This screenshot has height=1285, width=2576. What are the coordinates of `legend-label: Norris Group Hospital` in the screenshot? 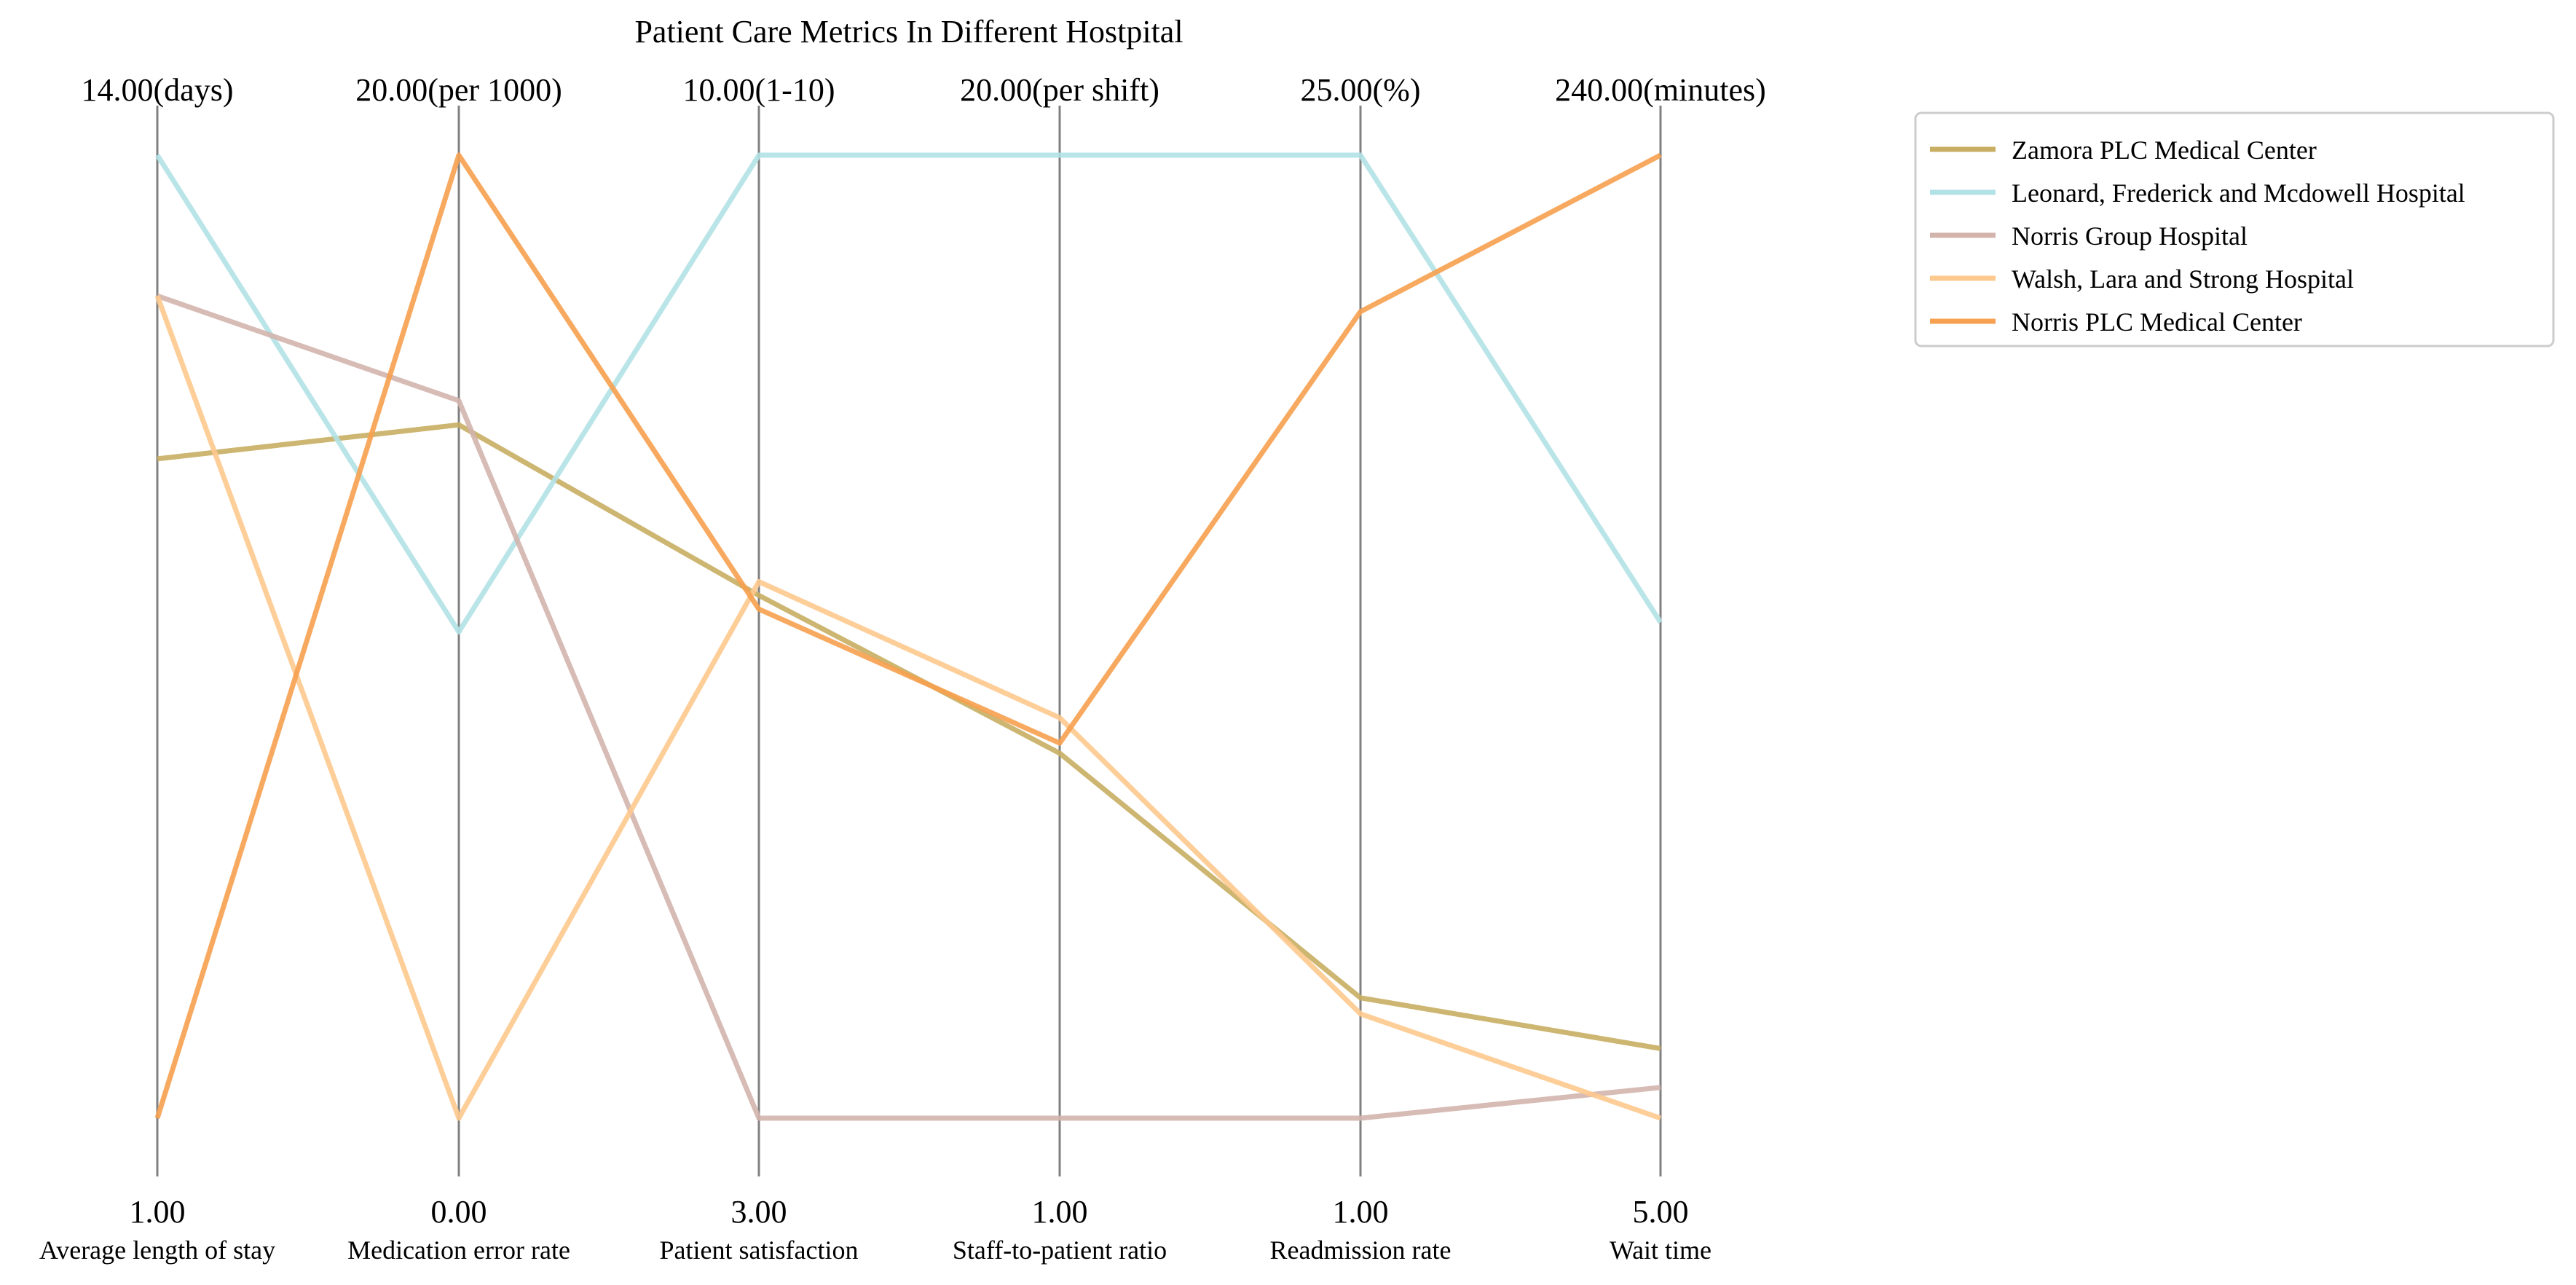 It's located at (2130, 236).